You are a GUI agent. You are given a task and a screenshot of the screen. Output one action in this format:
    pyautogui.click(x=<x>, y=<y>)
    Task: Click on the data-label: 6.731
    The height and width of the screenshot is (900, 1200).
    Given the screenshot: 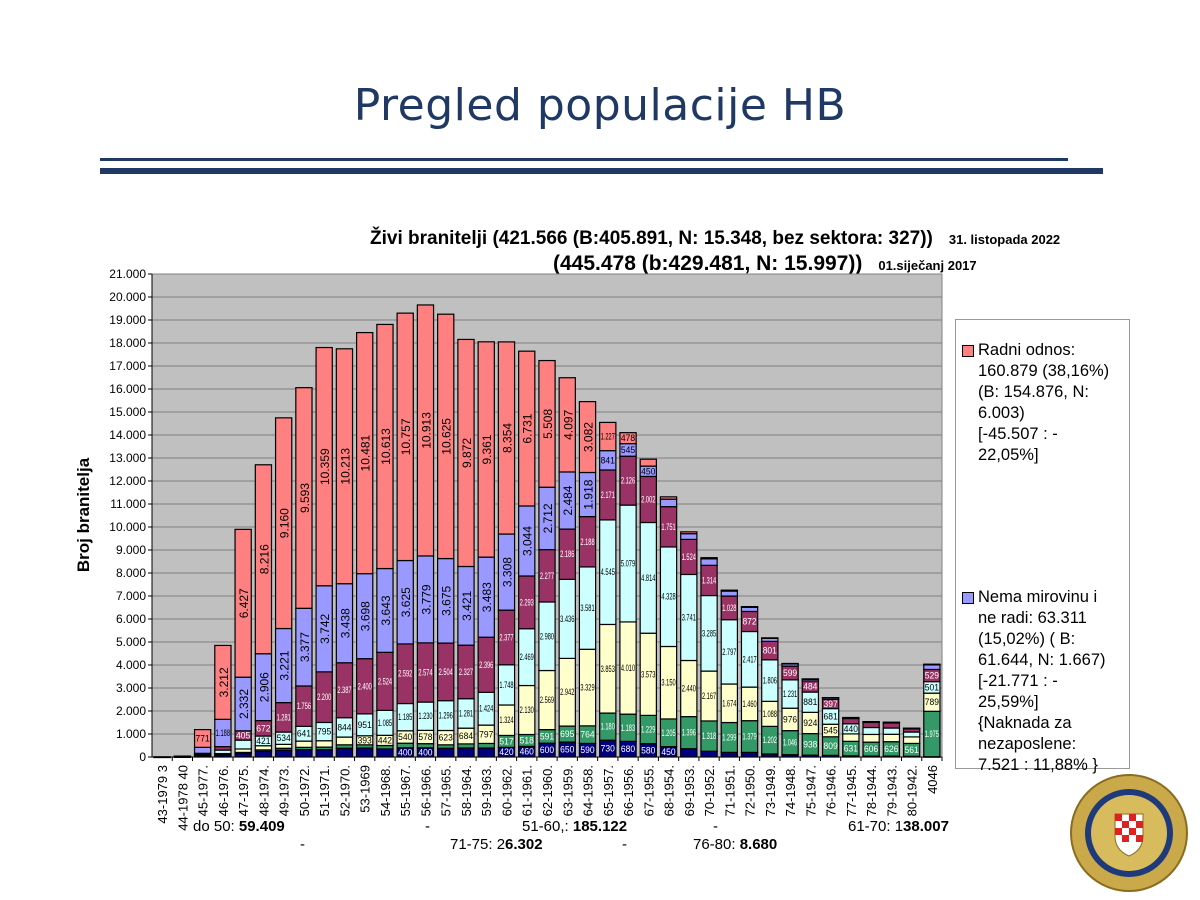 What is the action you would take?
    pyautogui.click(x=528, y=428)
    